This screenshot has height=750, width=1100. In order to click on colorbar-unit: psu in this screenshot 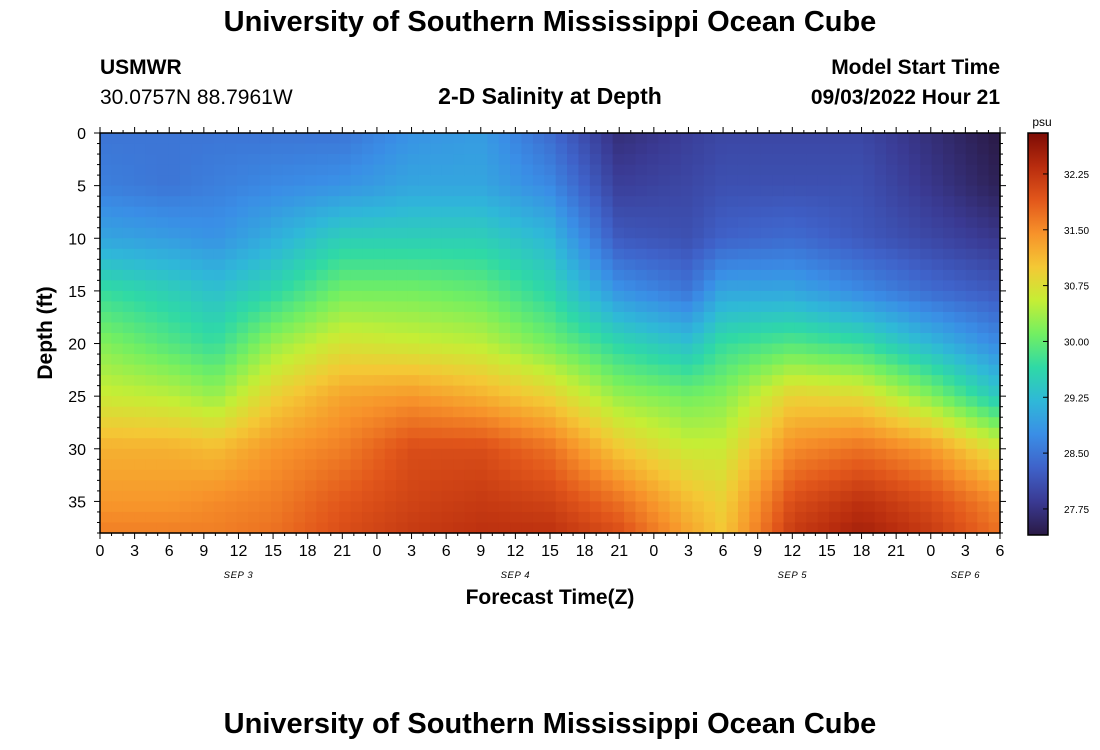, I will do `click(1041, 122)`.